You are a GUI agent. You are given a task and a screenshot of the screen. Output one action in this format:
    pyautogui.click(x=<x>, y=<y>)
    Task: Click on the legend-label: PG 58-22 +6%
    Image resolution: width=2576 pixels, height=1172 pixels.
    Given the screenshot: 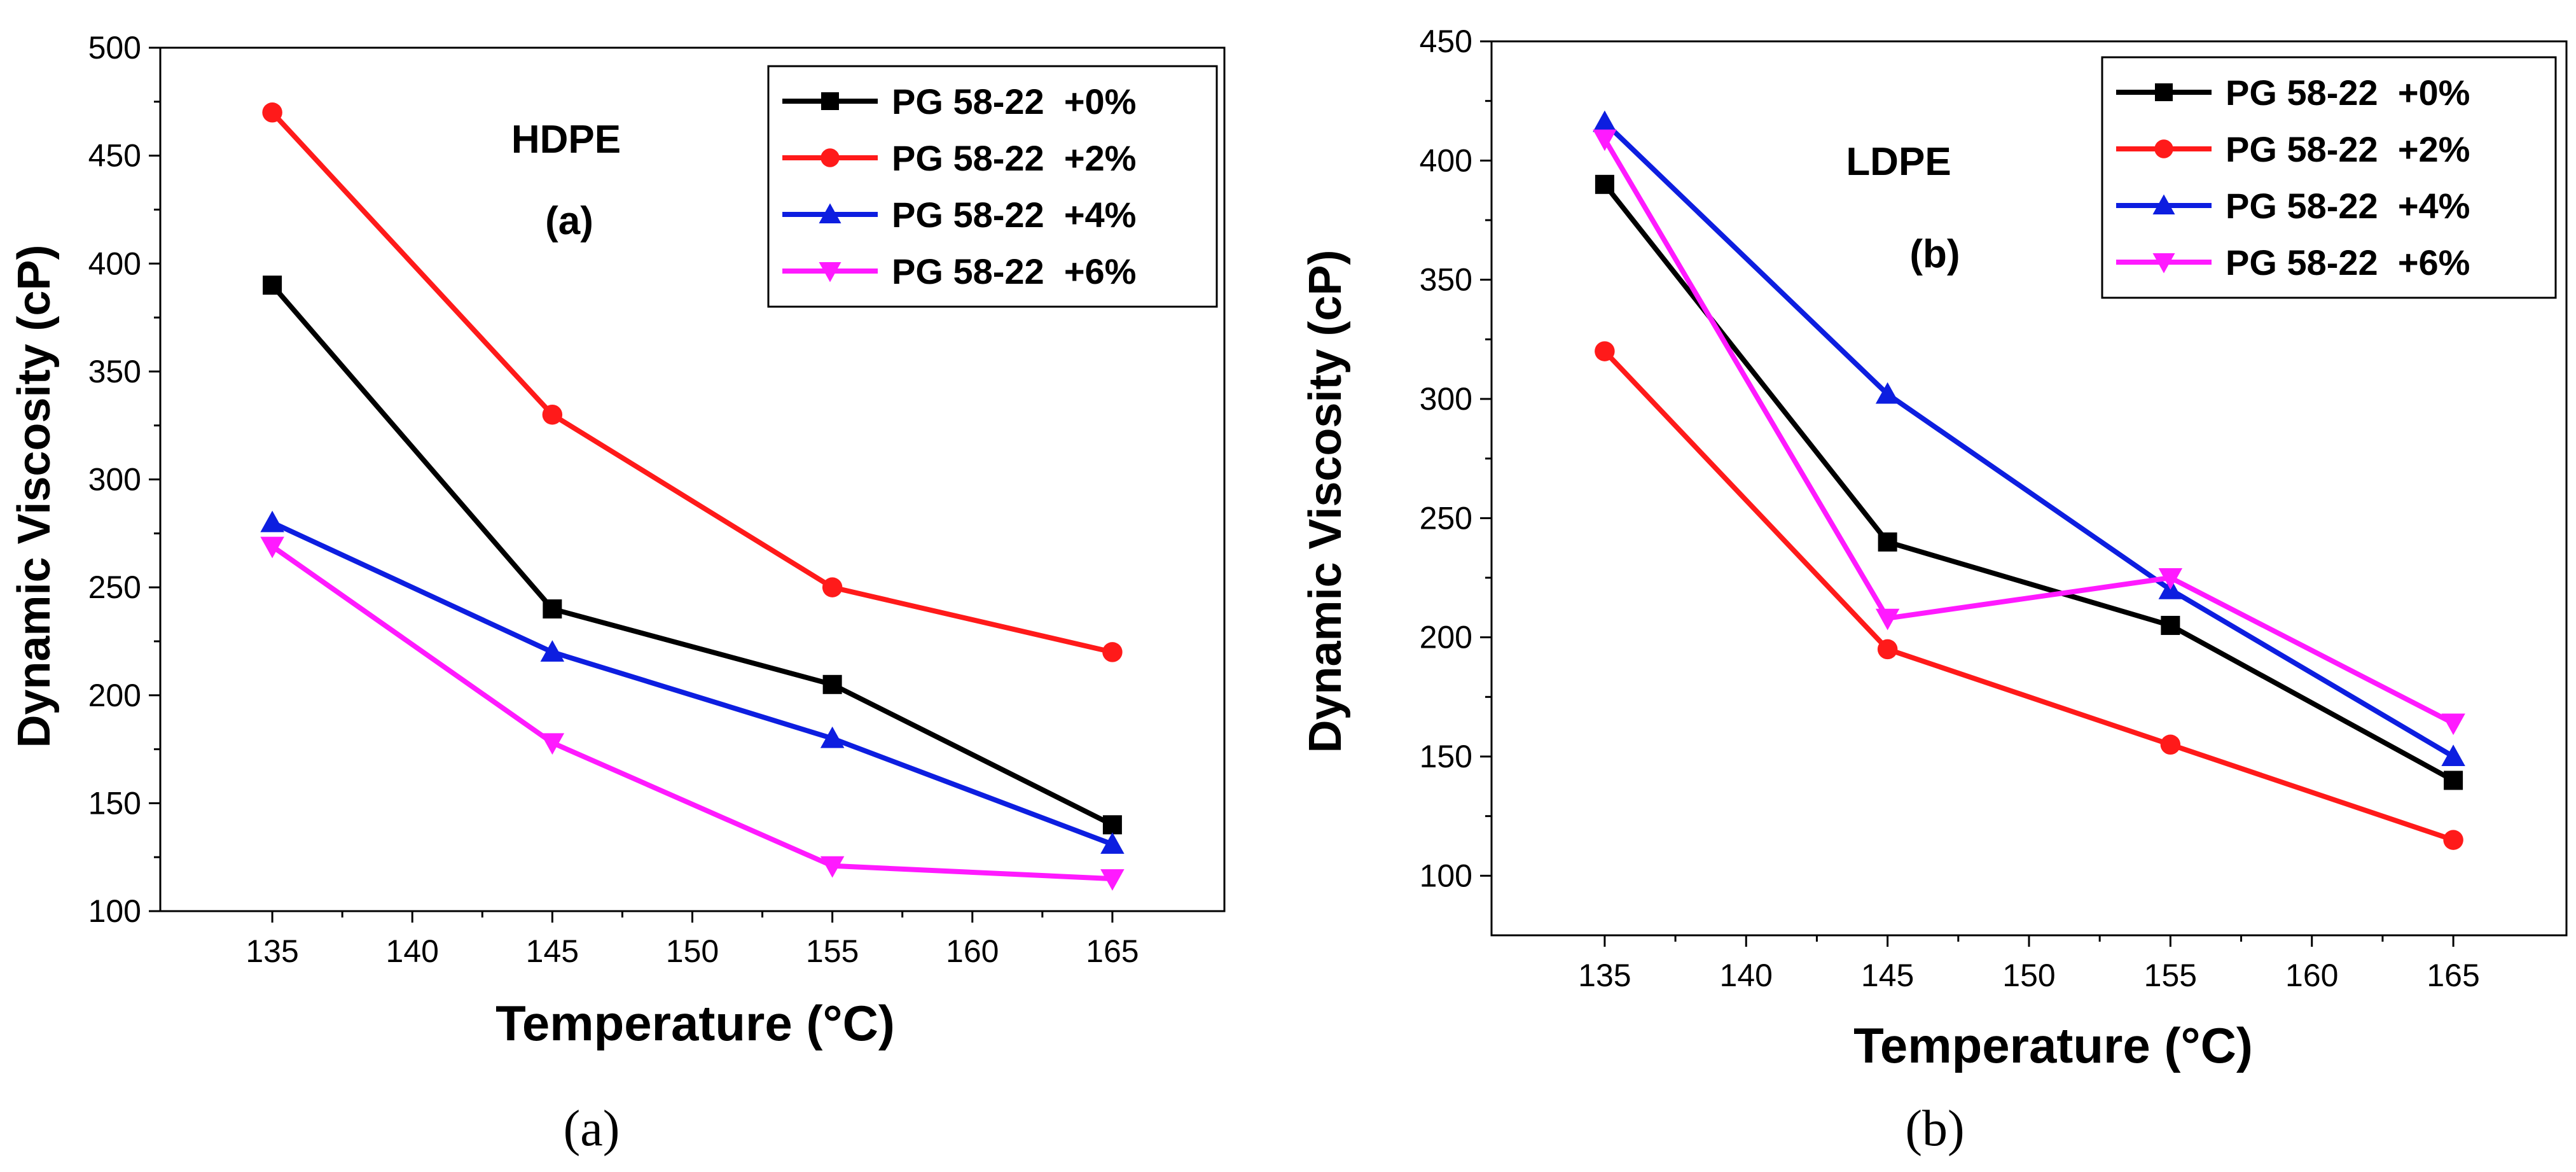 What is the action you would take?
    pyautogui.click(x=1014, y=271)
    